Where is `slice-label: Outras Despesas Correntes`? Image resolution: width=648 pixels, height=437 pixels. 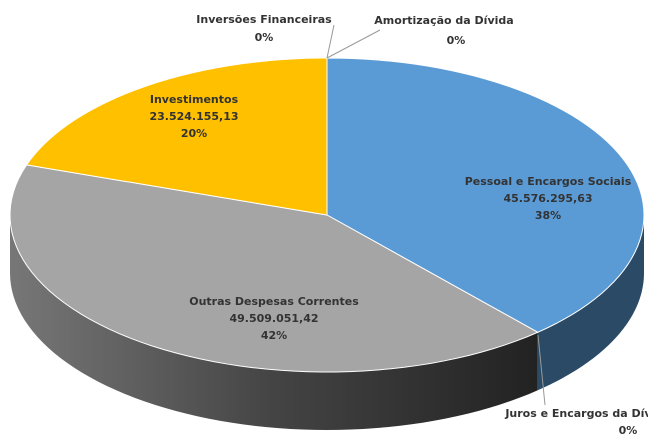
slice-label: Outras Despesas Correntes is located at coordinates (274, 301).